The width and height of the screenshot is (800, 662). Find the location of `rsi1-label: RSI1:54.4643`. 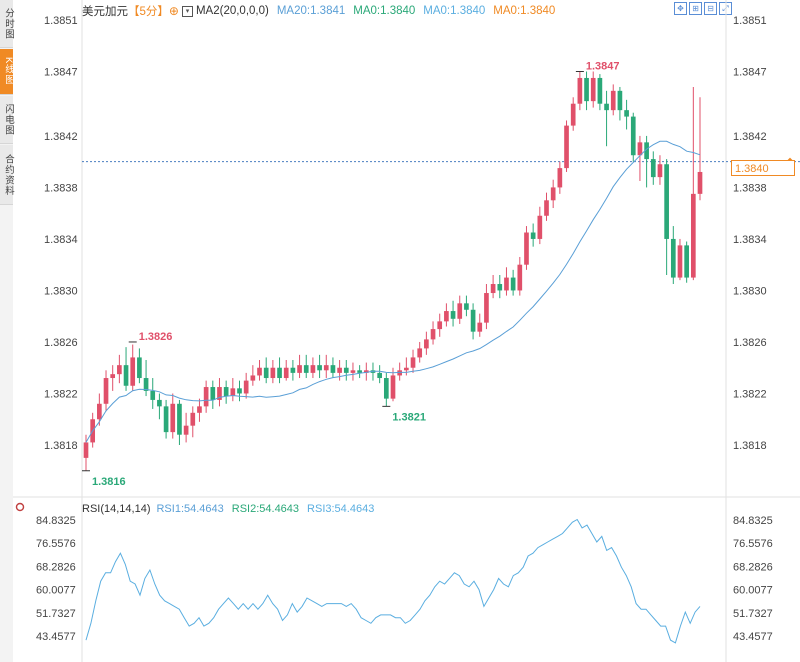

rsi1-label: RSI1:54.4643 is located at coordinates (190, 509).